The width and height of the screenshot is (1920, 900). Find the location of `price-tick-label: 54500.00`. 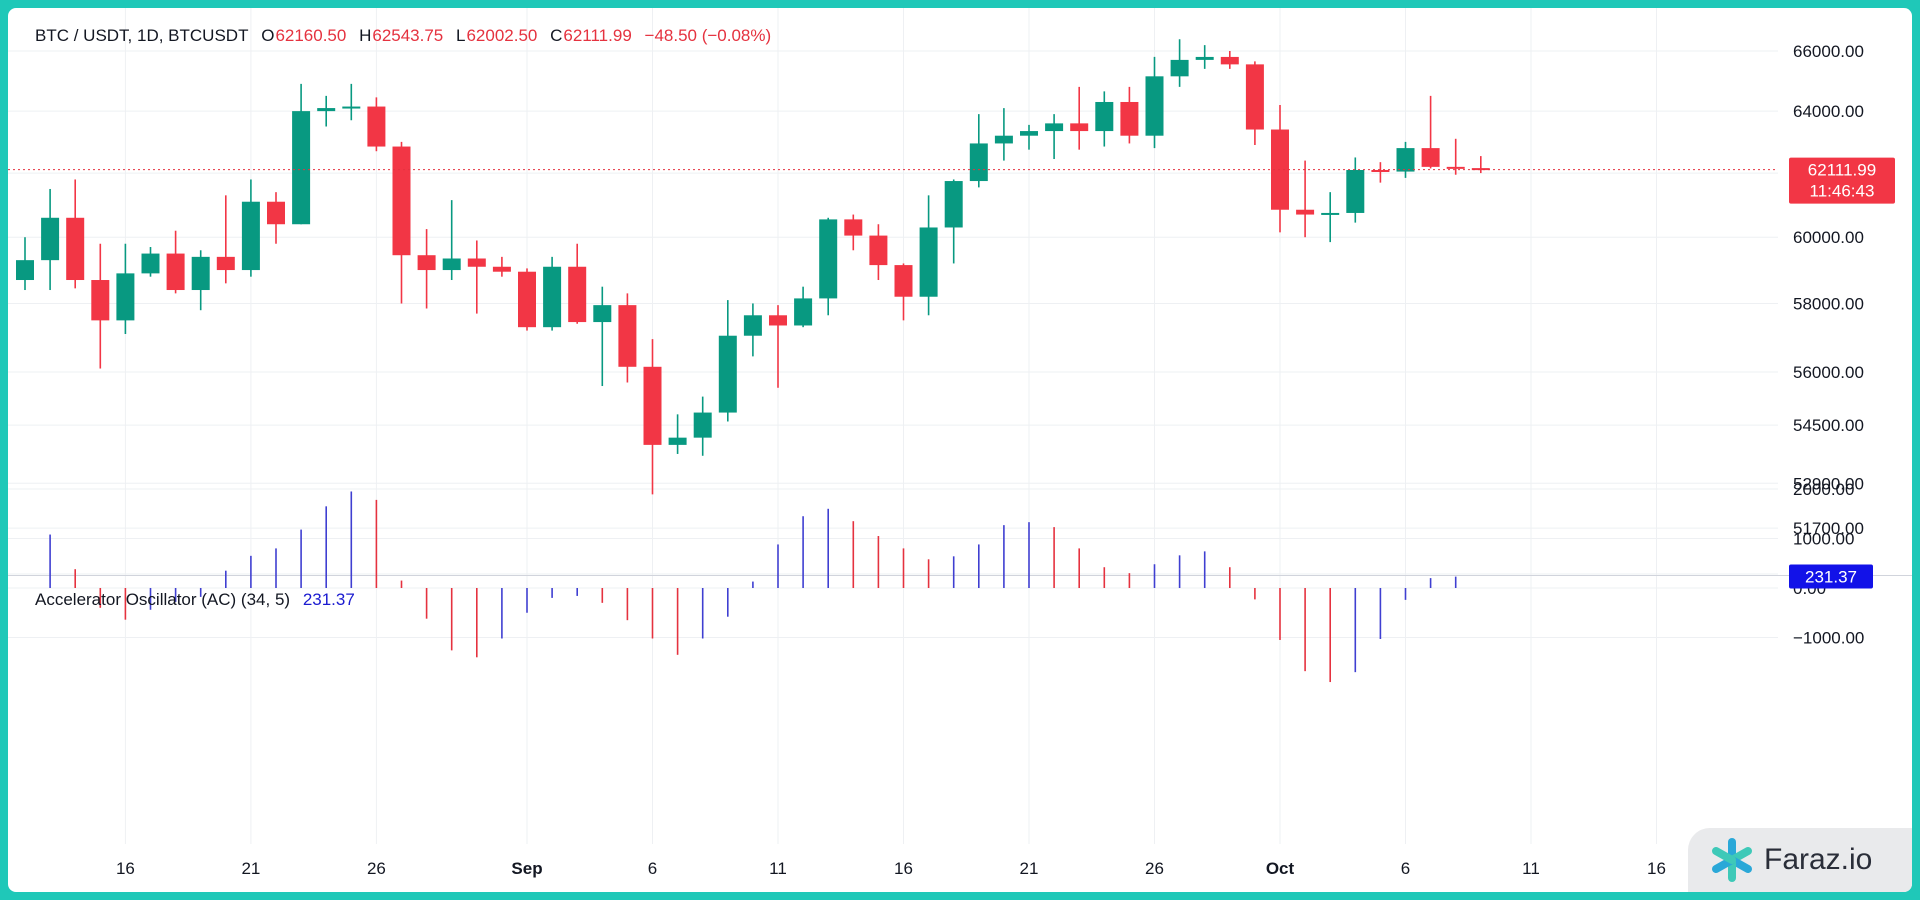

price-tick-label: 54500.00 is located at coordinates (1828, 425).